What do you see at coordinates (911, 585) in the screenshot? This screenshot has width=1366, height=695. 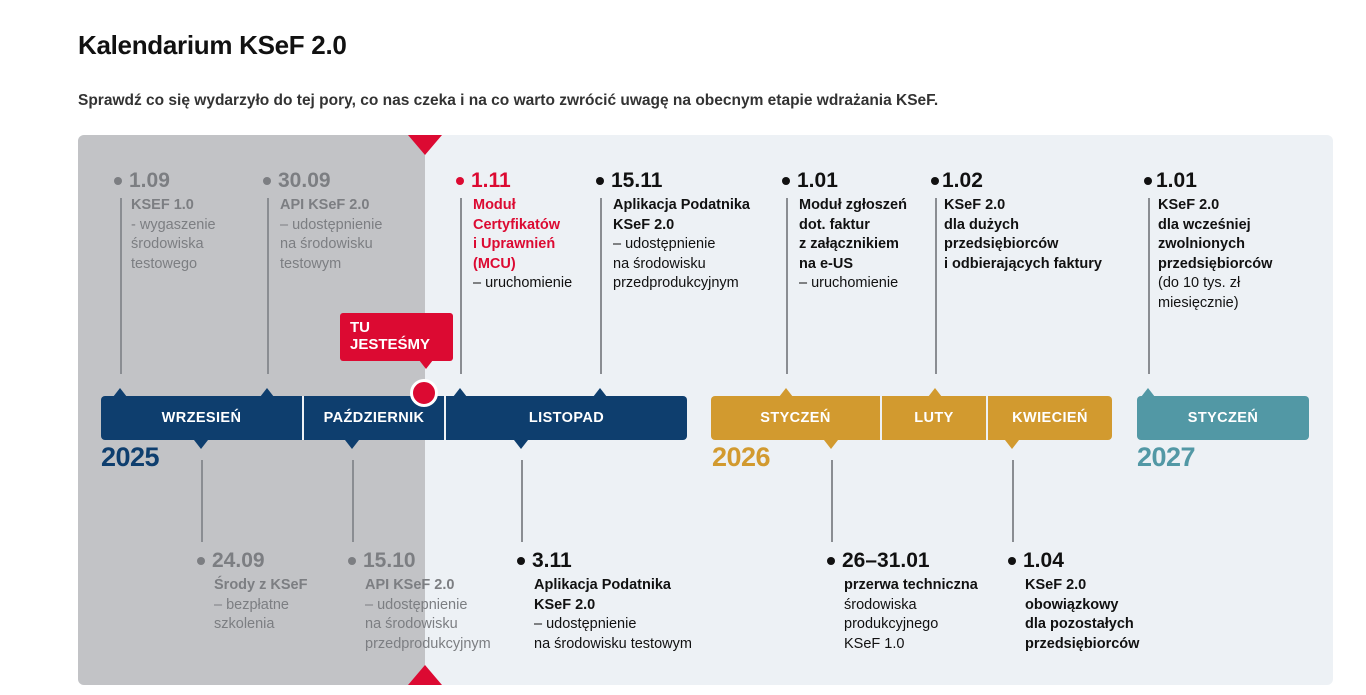 I see `event-line: przerwa techniczna` at bounding box center [911, 585].